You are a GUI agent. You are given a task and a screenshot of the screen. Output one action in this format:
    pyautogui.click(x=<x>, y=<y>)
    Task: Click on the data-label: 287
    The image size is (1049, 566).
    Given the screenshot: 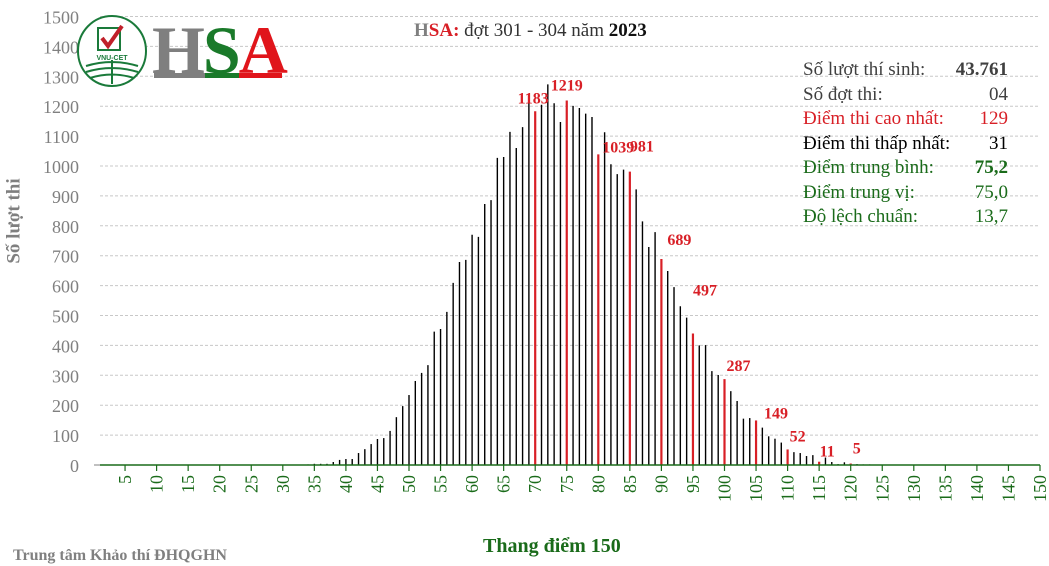 What is the action you would take?
    pyautogui.click(x=739, y=366)
    